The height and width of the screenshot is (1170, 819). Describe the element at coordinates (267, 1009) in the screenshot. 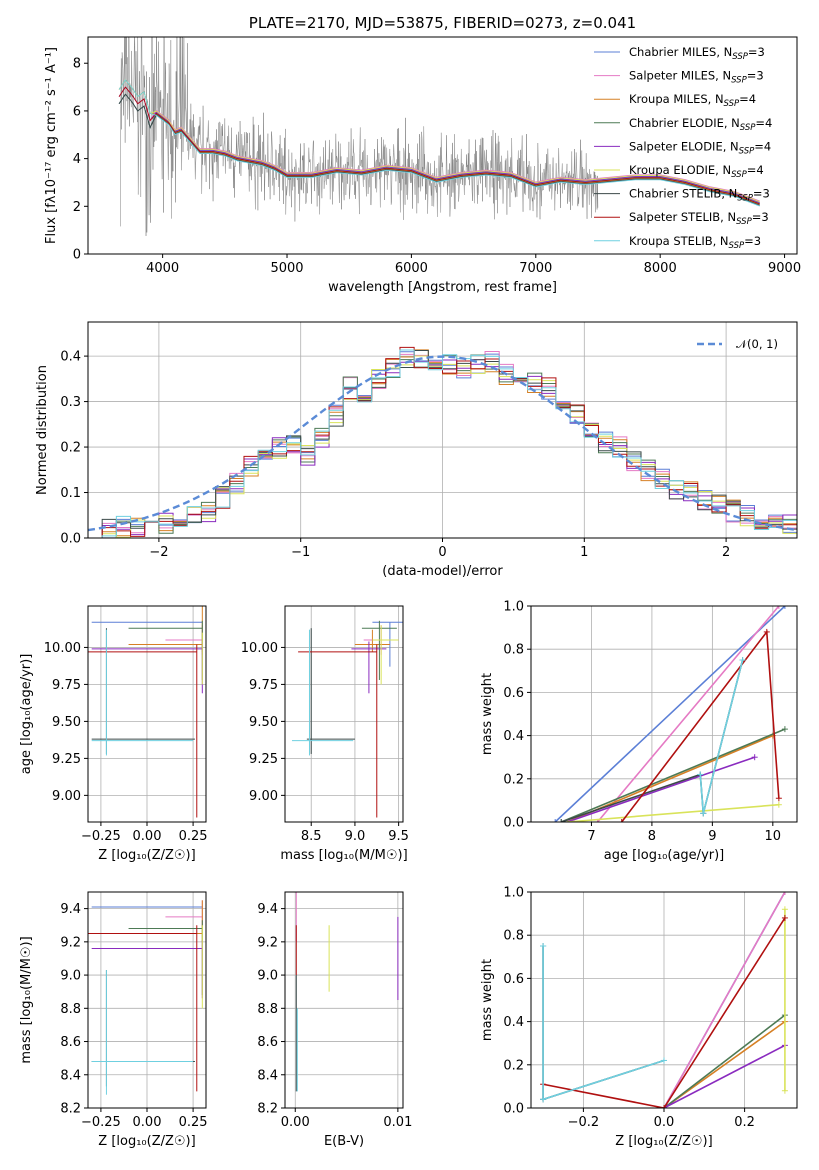

I see `y-tick-label: 8.8` at that location.